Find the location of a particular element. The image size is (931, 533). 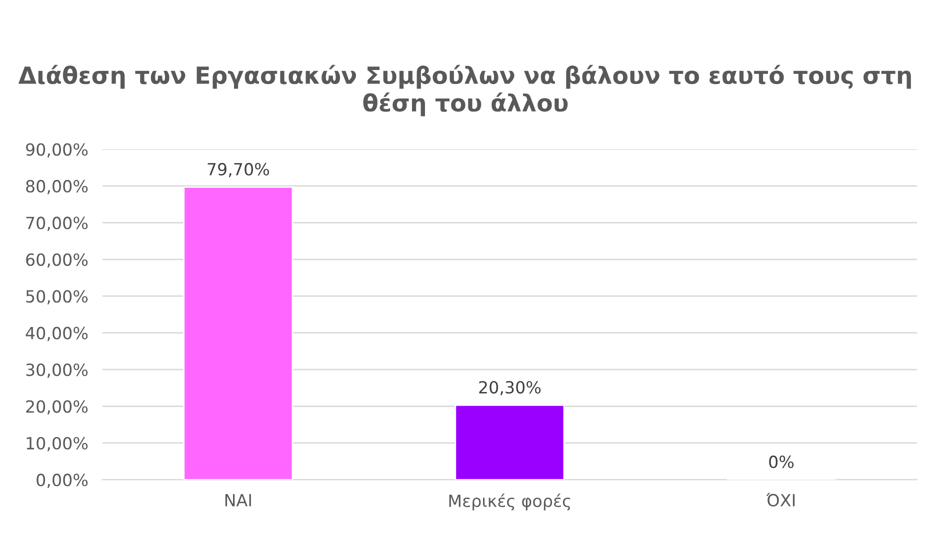

y-tick-label: 0,00% is located at coordinates (62, 481).